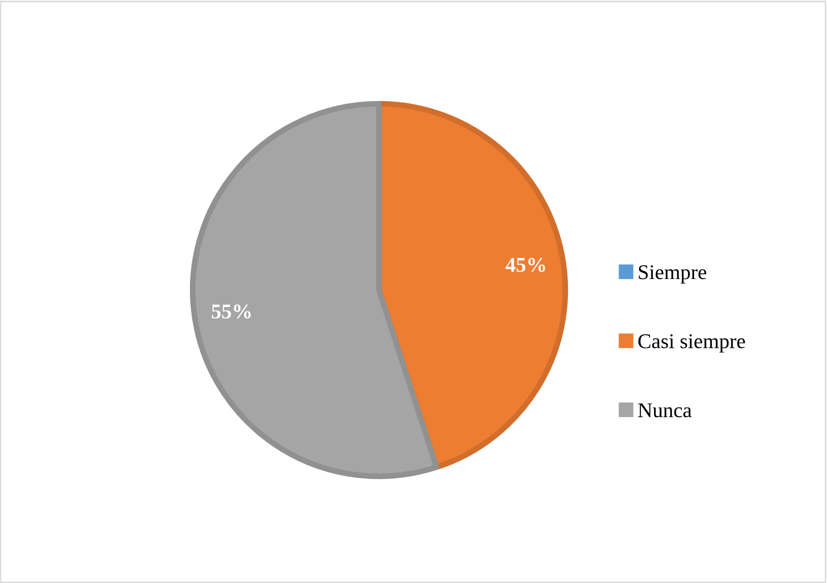  What do you see at coordinates (665, 410) in the screenshot?
I see `legend-label: Nunca` at bounding box center [665, 410].